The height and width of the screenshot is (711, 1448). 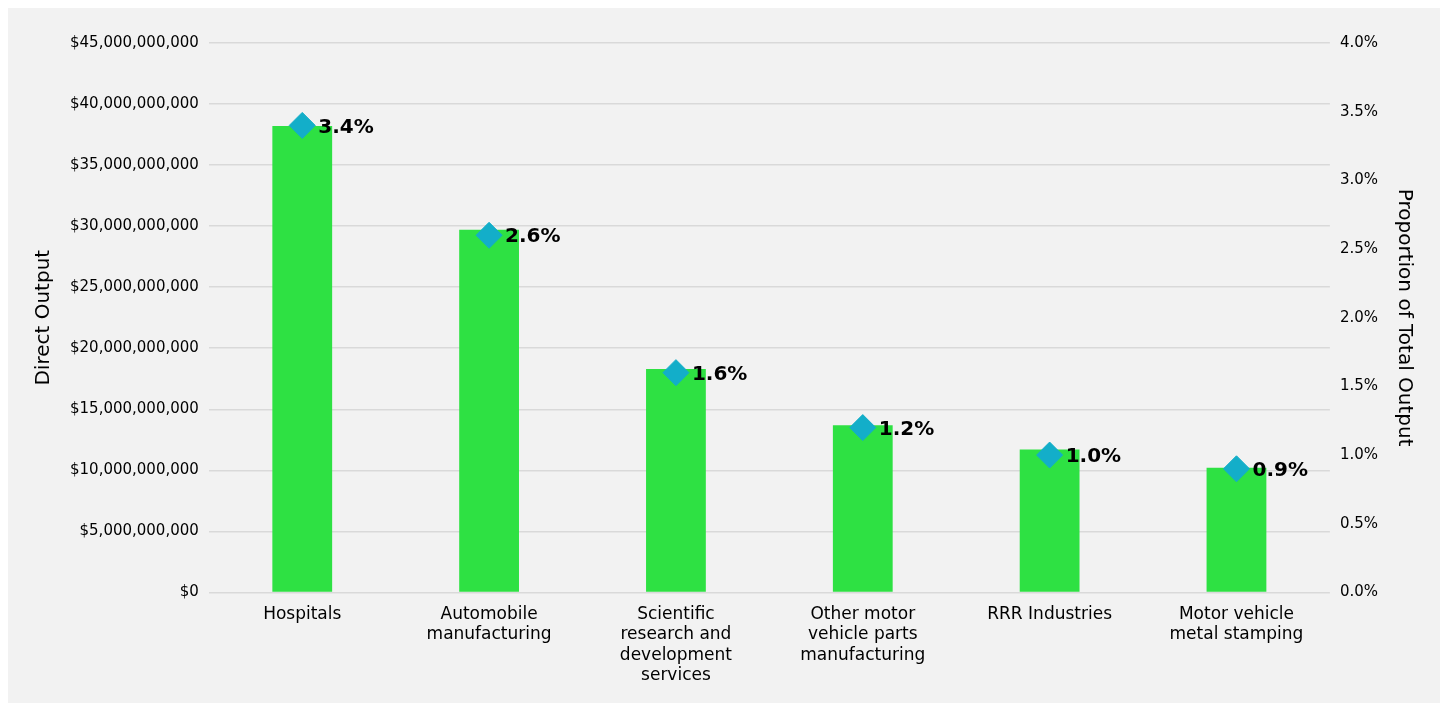 I want to click on y-tick-label: $10,000,000,000, so click(x=134, y=469).